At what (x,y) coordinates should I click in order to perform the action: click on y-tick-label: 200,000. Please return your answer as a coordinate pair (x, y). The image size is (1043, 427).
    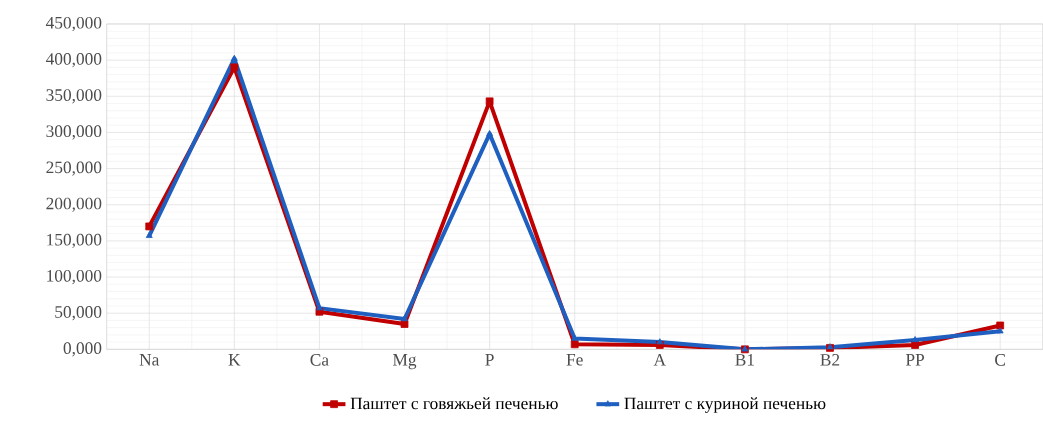
    Looking at the image, I should click on (74, 204).